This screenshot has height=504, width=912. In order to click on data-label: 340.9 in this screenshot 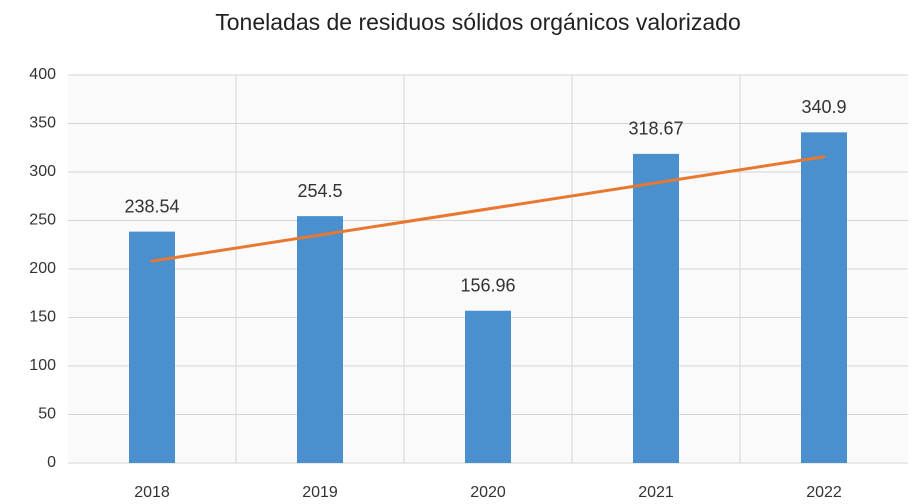, I will do `click(823, 107)`.